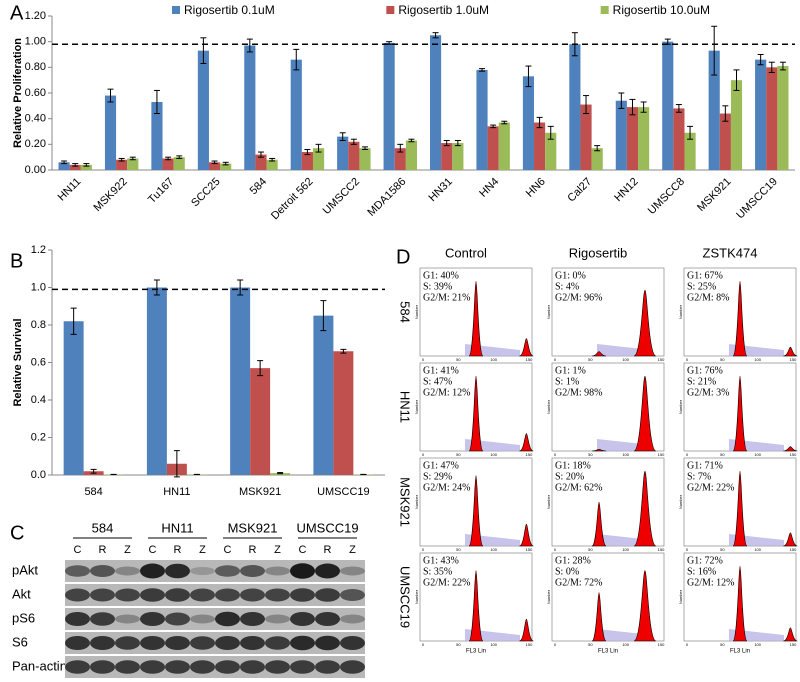 This screenshot has height=682, width=800. Describe the element at coordinates (35, 67) in the screenshot. I see `y-tick-label: 0.80` at that location.